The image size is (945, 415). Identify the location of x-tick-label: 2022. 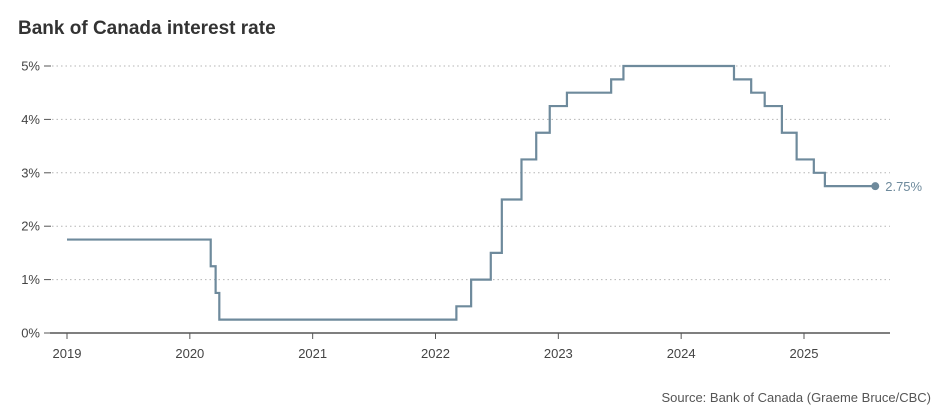
(435, 353).